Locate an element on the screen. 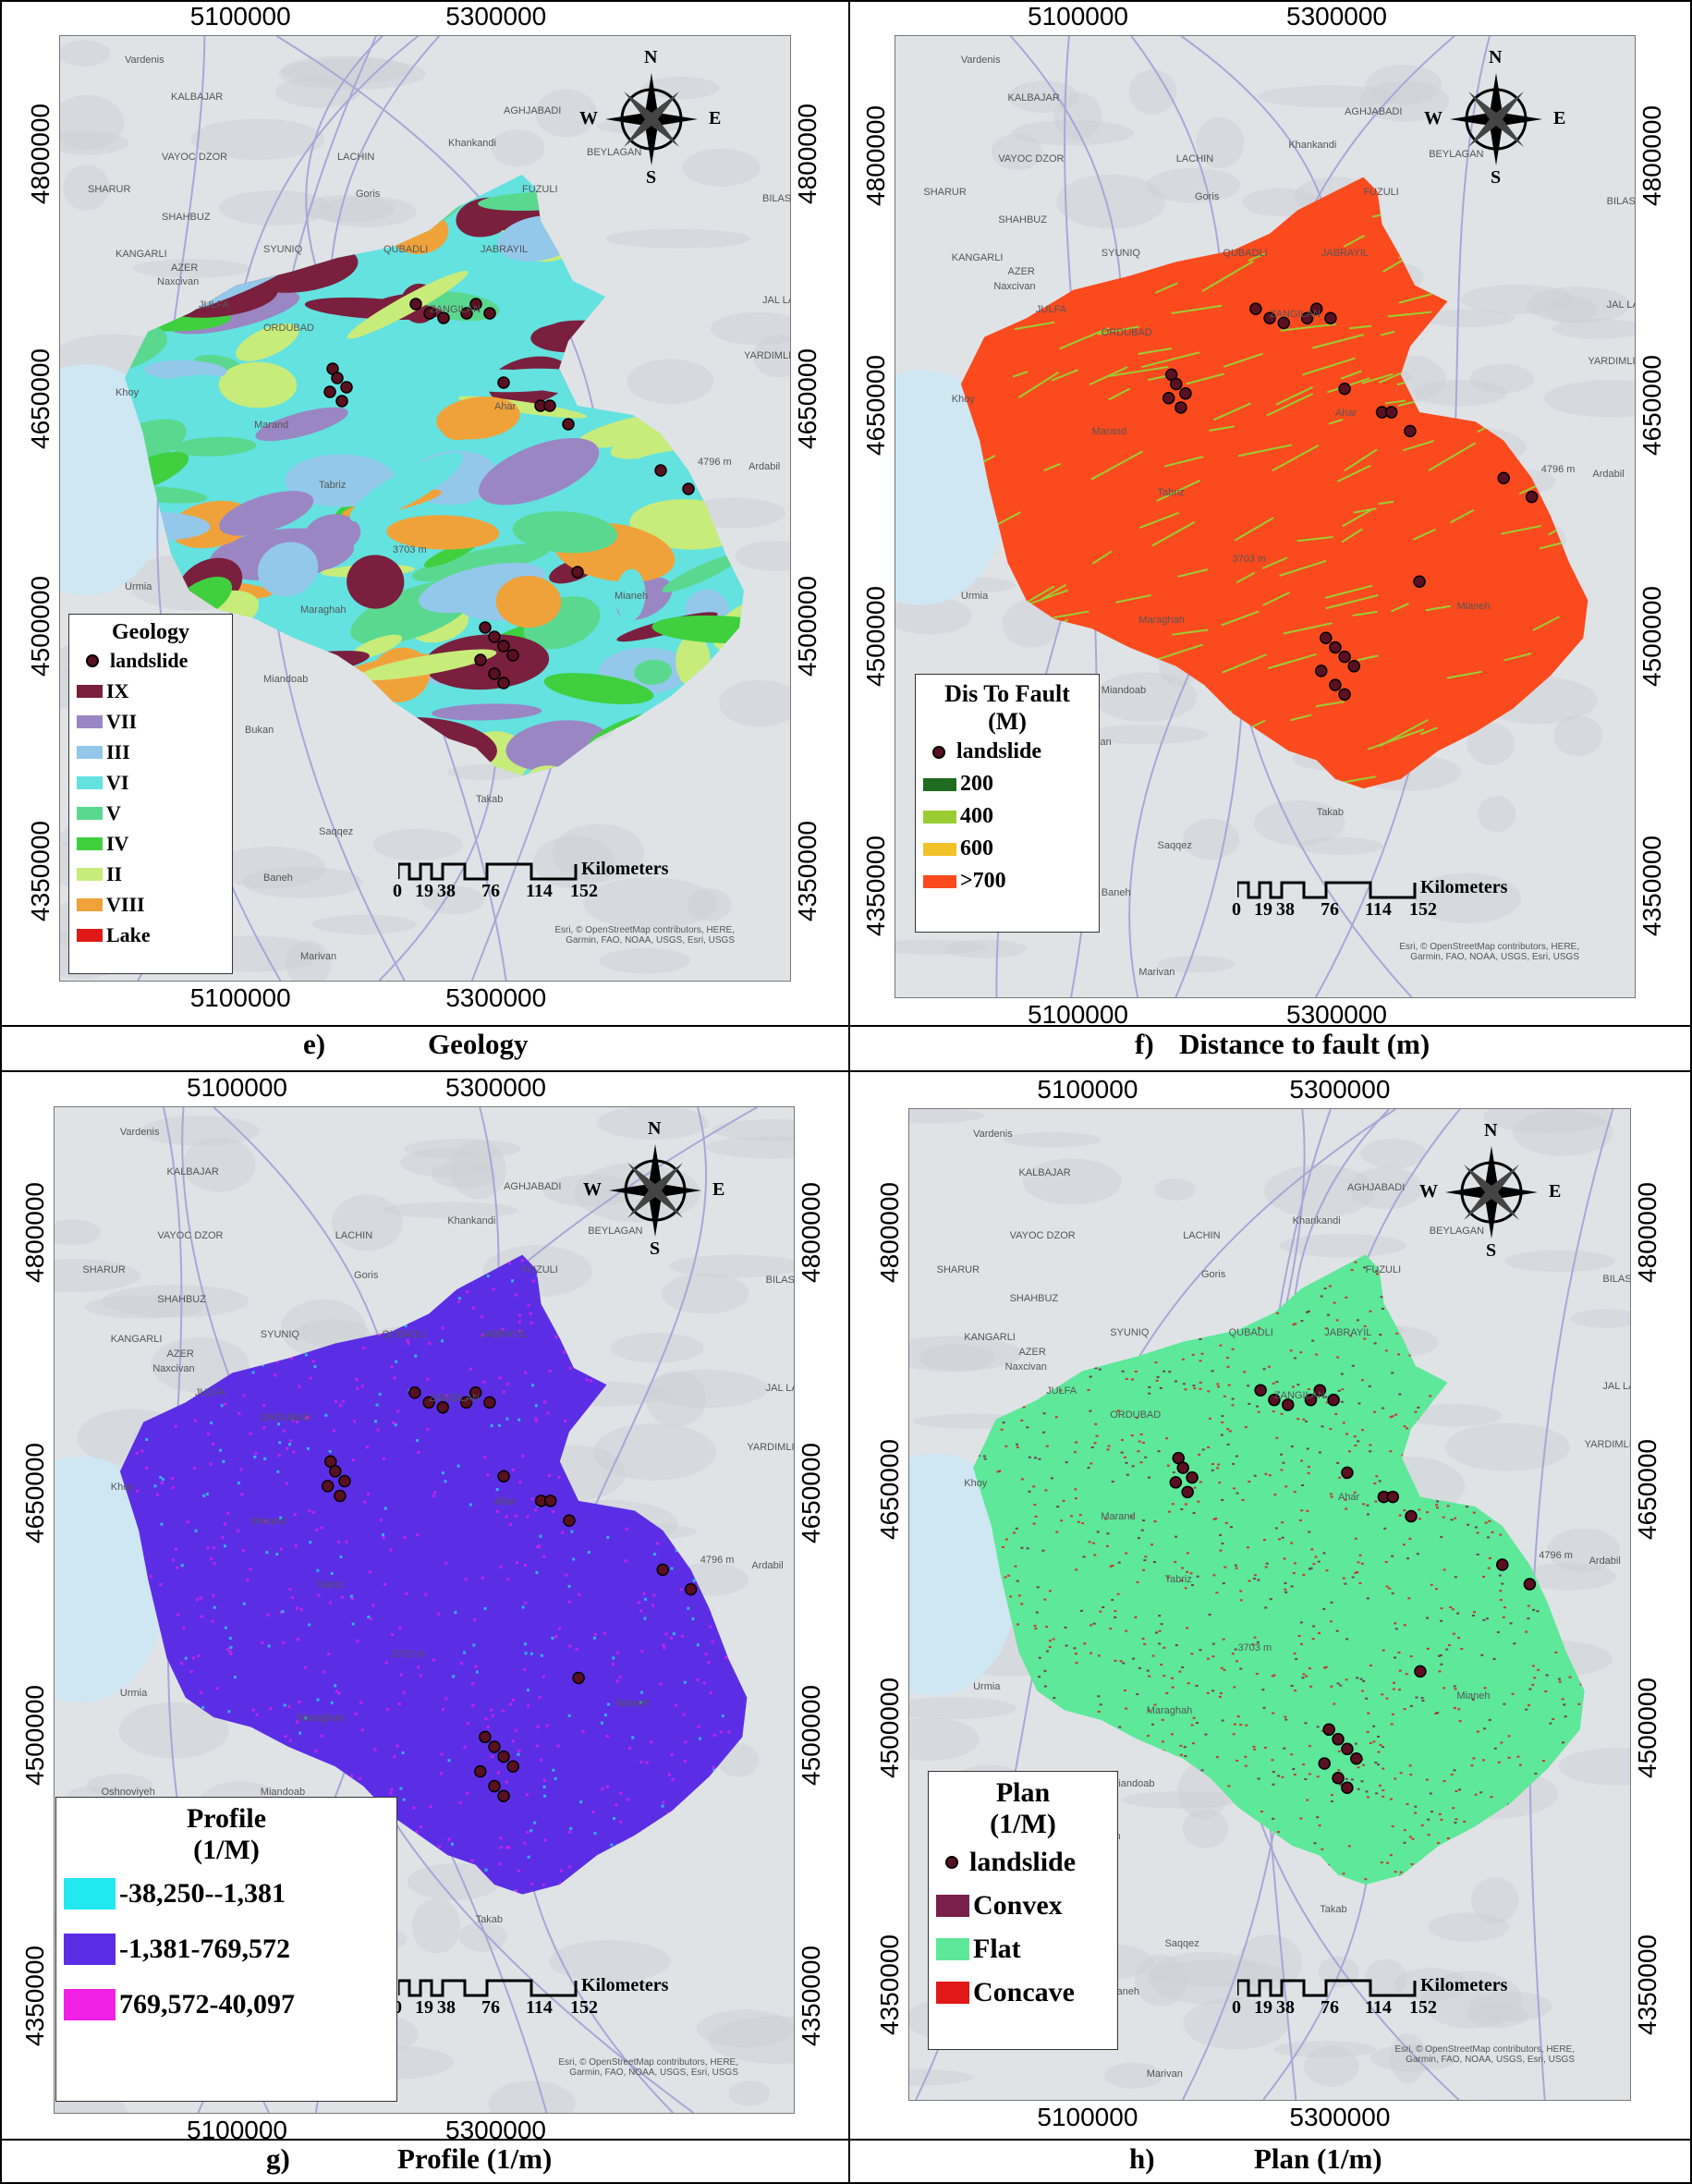 The height and width of the screenshot is (2184, 1692). place-label: JULFA is located at coordinates (210, 1393).